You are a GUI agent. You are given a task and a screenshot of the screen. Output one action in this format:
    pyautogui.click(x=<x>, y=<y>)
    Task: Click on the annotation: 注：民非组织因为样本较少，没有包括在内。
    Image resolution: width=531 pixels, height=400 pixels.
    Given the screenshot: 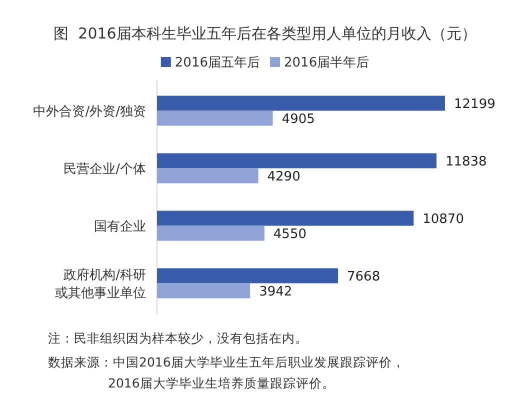 What is the action you would take?
    pyautogui.click(x=178, y=338)
    